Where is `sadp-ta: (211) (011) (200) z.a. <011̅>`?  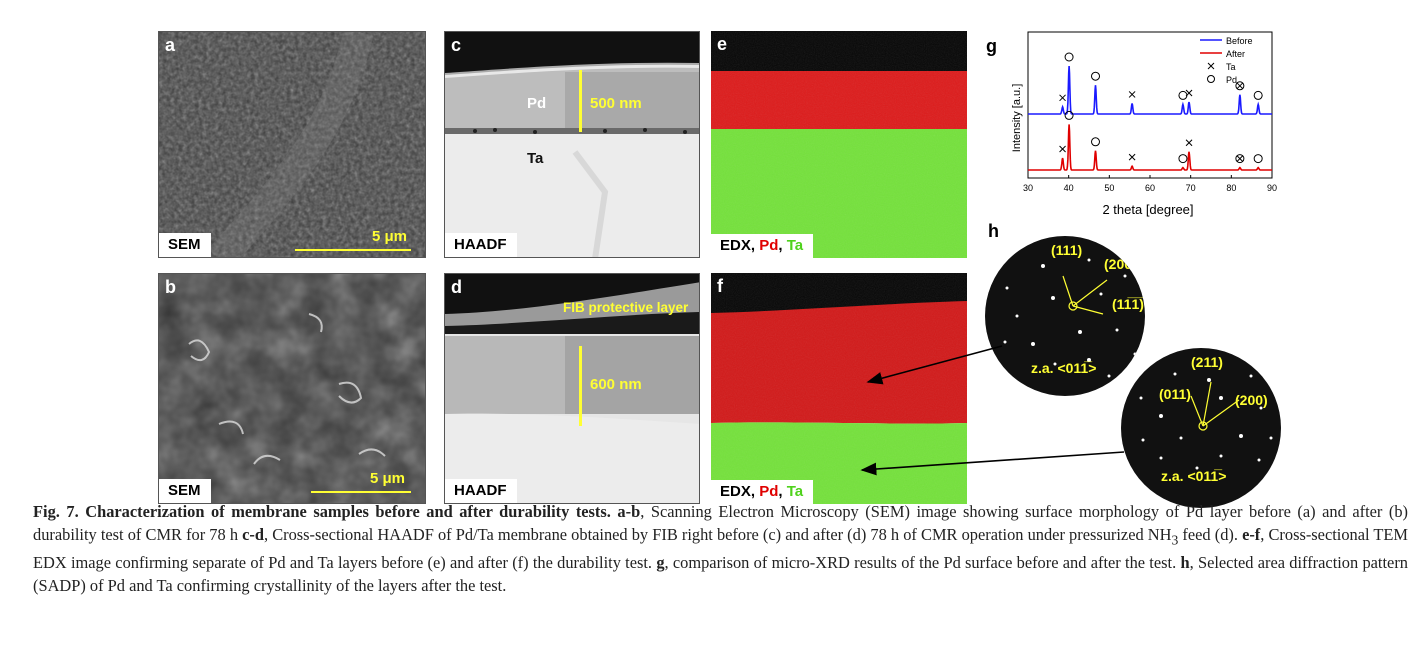
sadp-ta: (211) (011) (200) z.a. <011̅> is located at coordinates (1201, 428).